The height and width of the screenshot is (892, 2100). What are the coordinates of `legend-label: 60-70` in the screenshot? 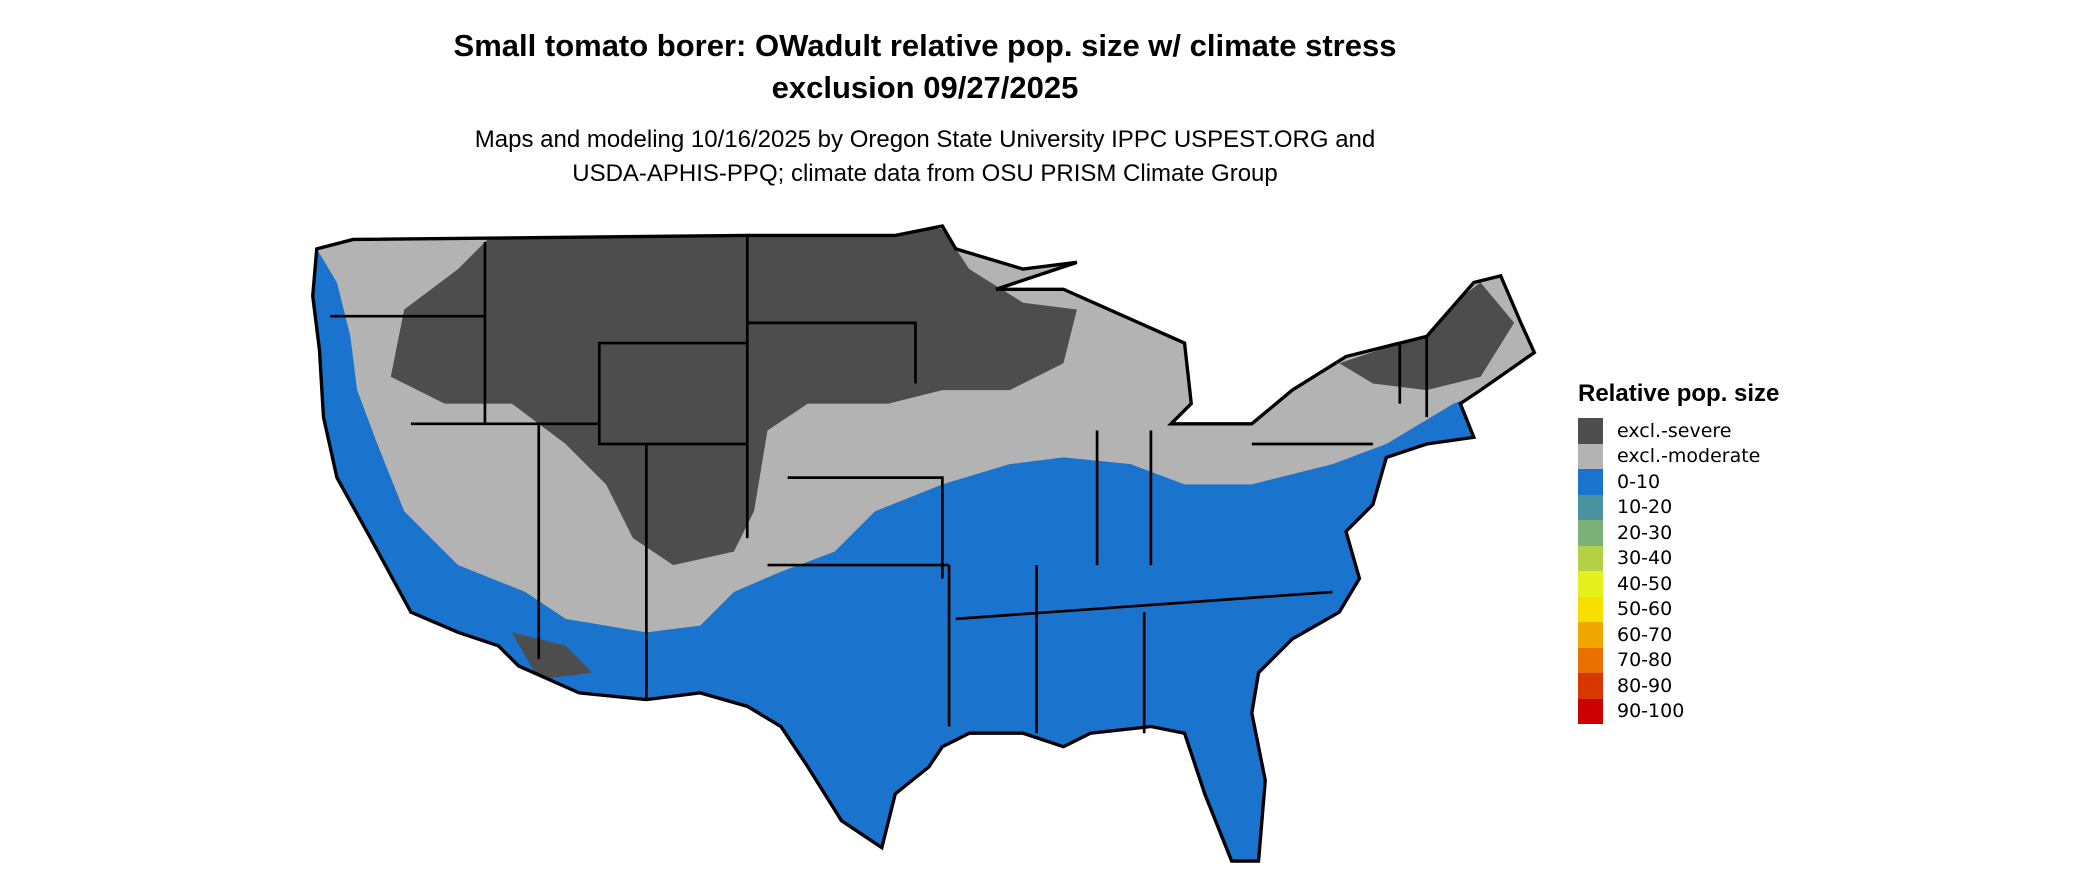 It's located at (1645, 634).